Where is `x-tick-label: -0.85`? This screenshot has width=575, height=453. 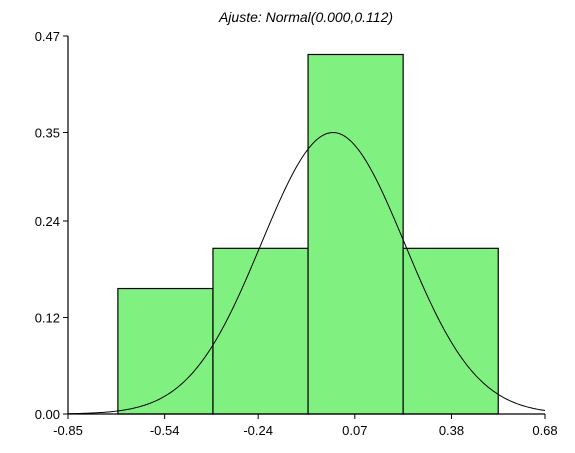
x-tick-label: -0.85 is located at coordinates (68, 430).